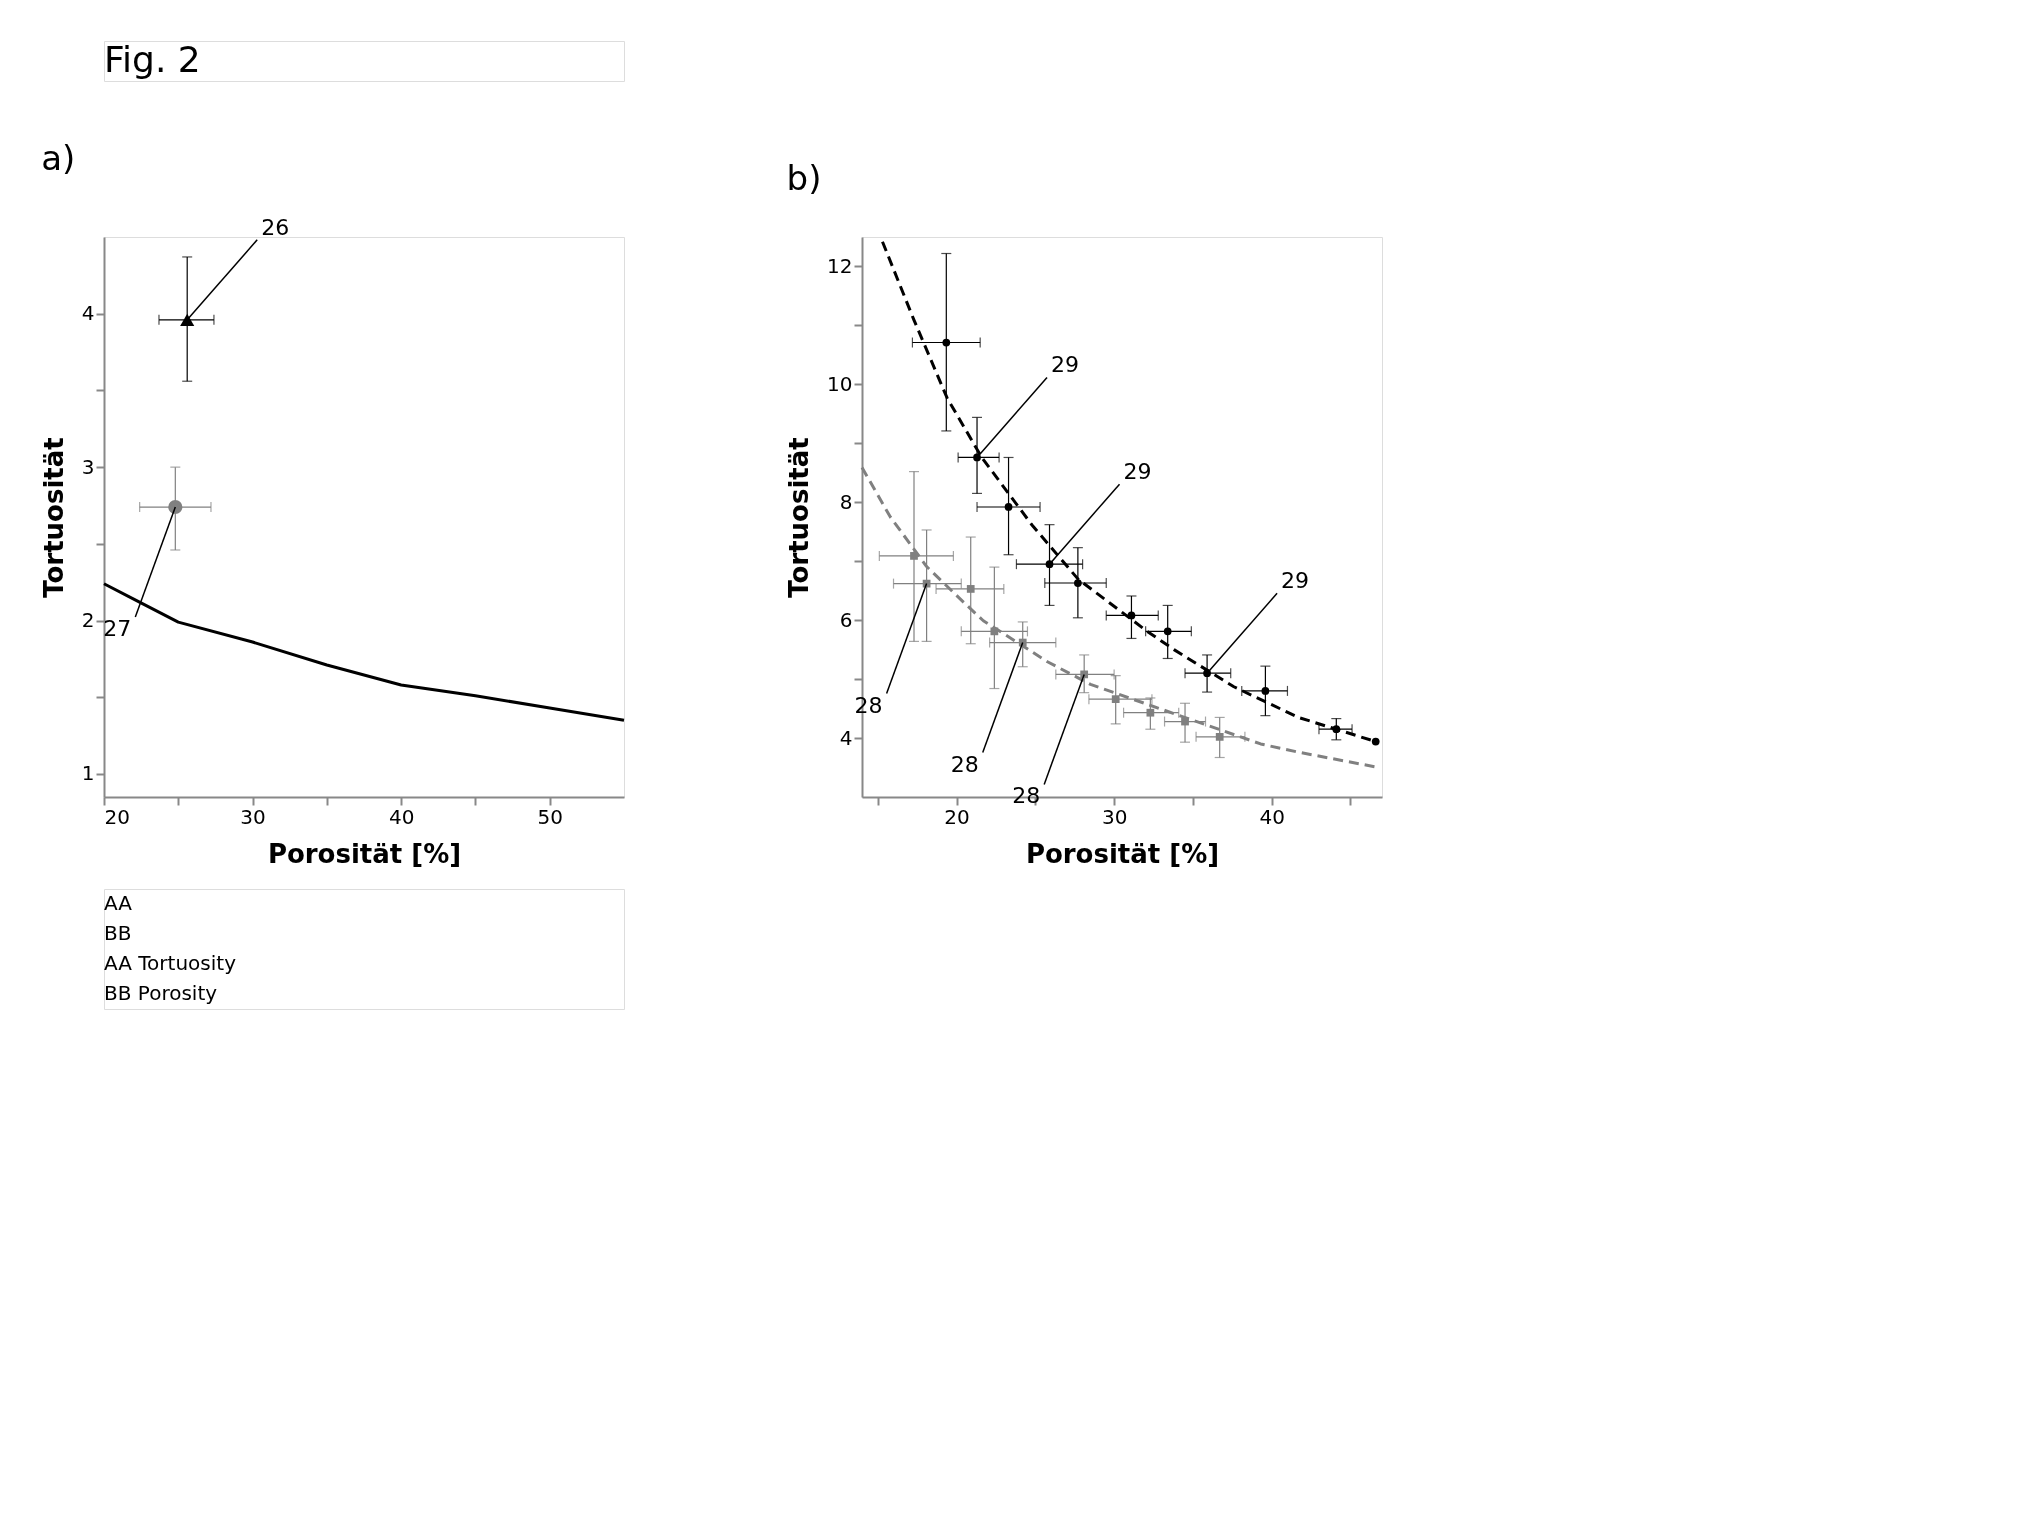 The width and height of the screenshot is (2026, 1516). I want to click on chart-title: a), so click(58, 157).